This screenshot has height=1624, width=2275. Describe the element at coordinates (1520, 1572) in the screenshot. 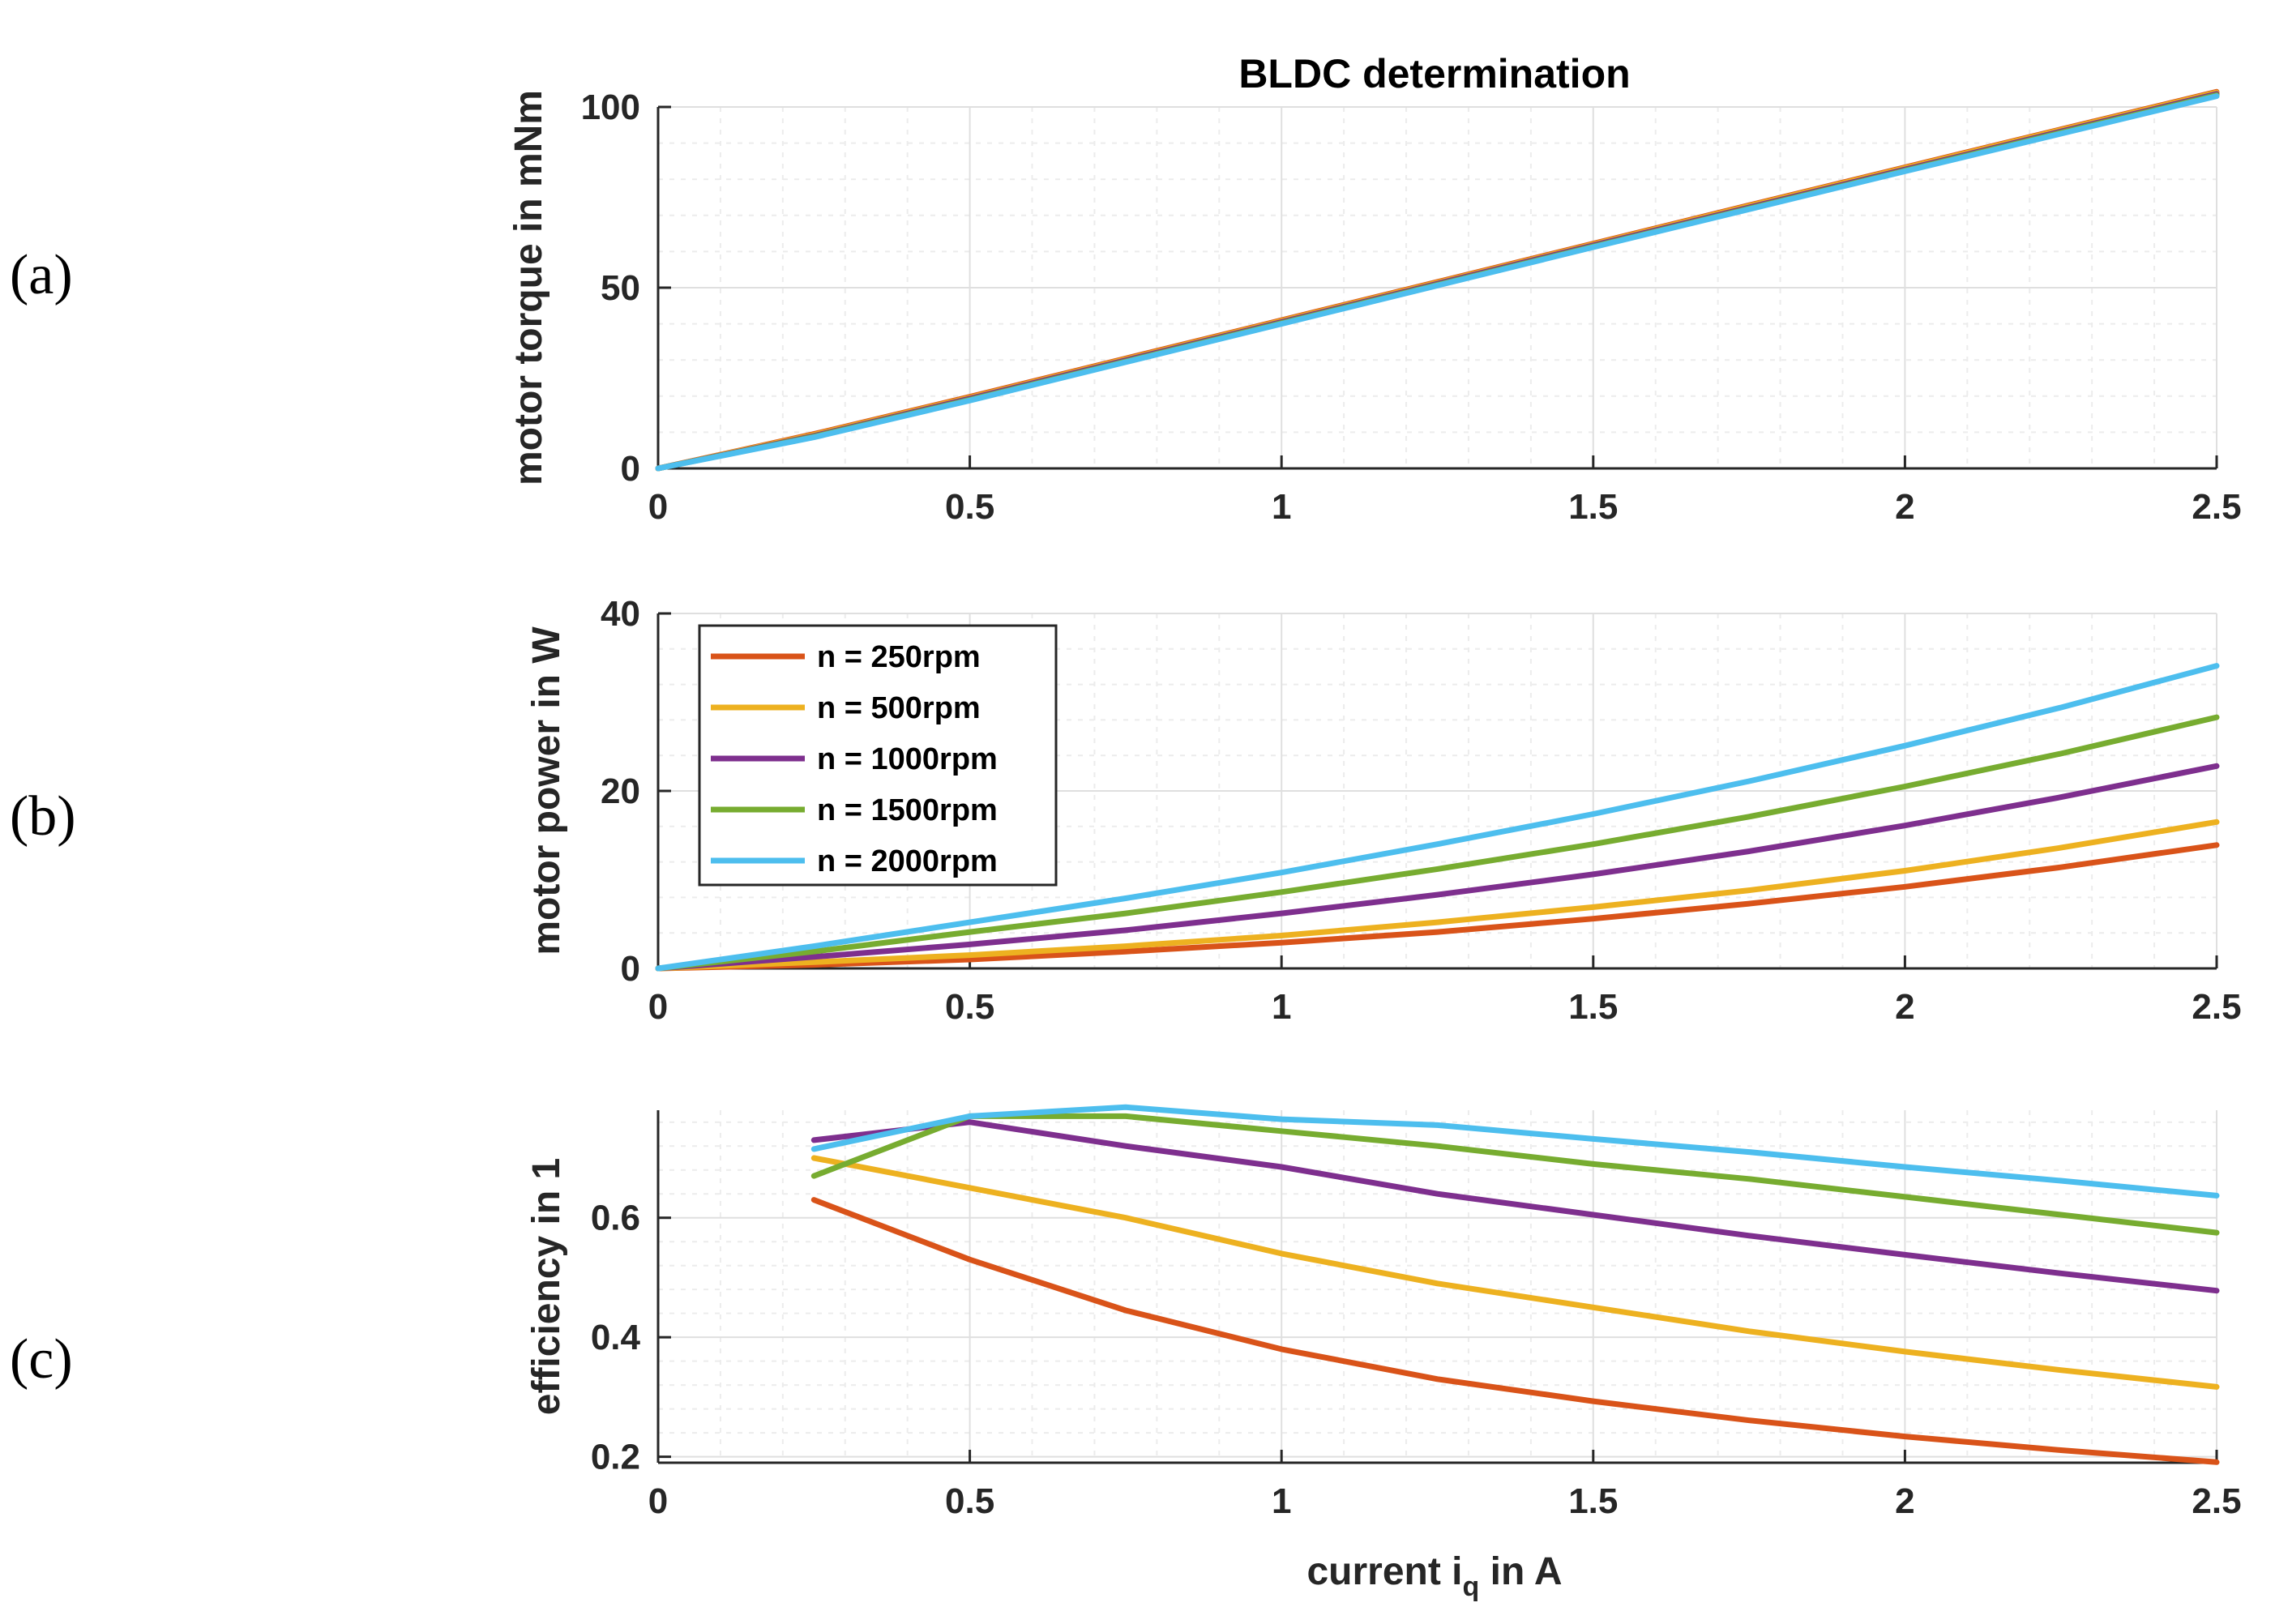

I see `x-axis-label-tail: in A` at that location.